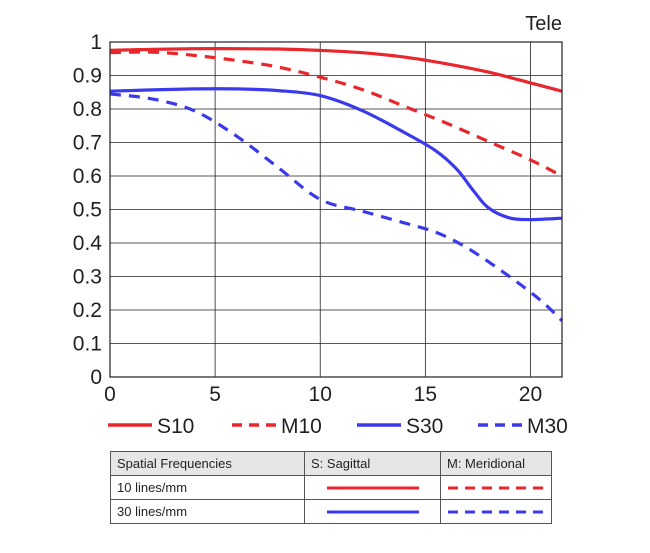  Describe the element at coordinates (87, 210) in the screenshot. I see `y-tick-label: 0.5` at that location.